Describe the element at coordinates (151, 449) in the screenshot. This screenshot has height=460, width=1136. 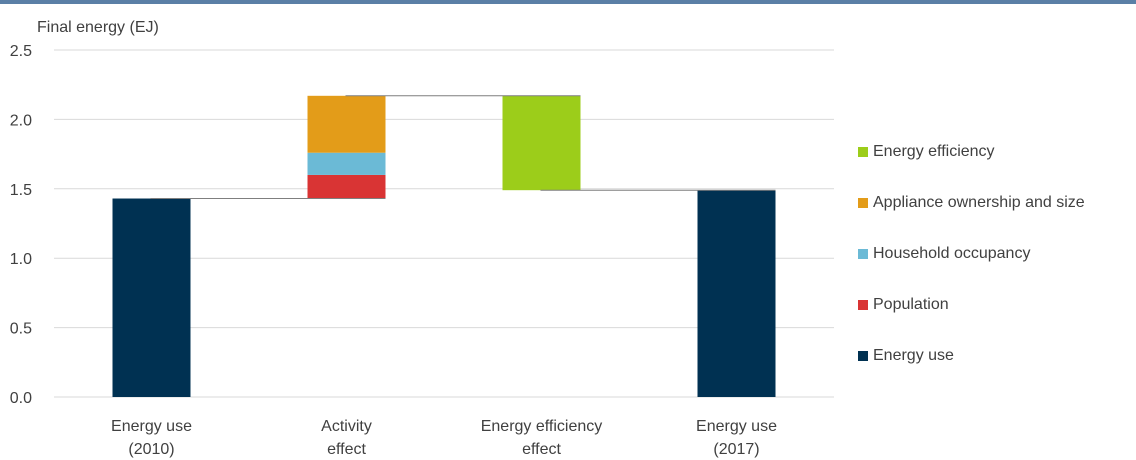
I see `x-tick-label: (2010)` at that location.